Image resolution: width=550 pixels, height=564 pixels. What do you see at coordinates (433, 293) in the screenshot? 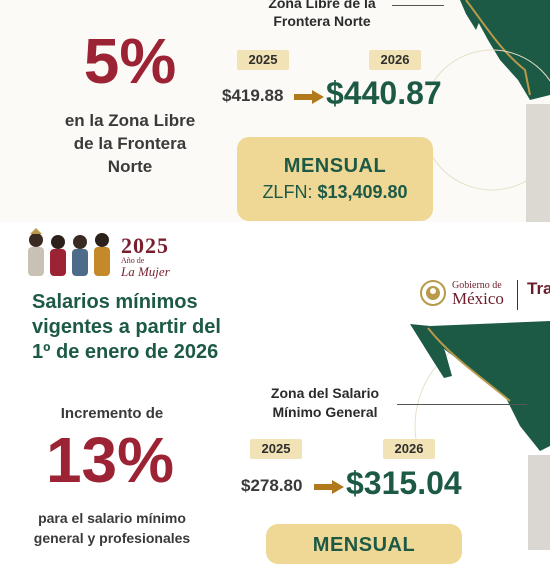
I see `coat-of-arms-icon` at bounding box center [433, 293].